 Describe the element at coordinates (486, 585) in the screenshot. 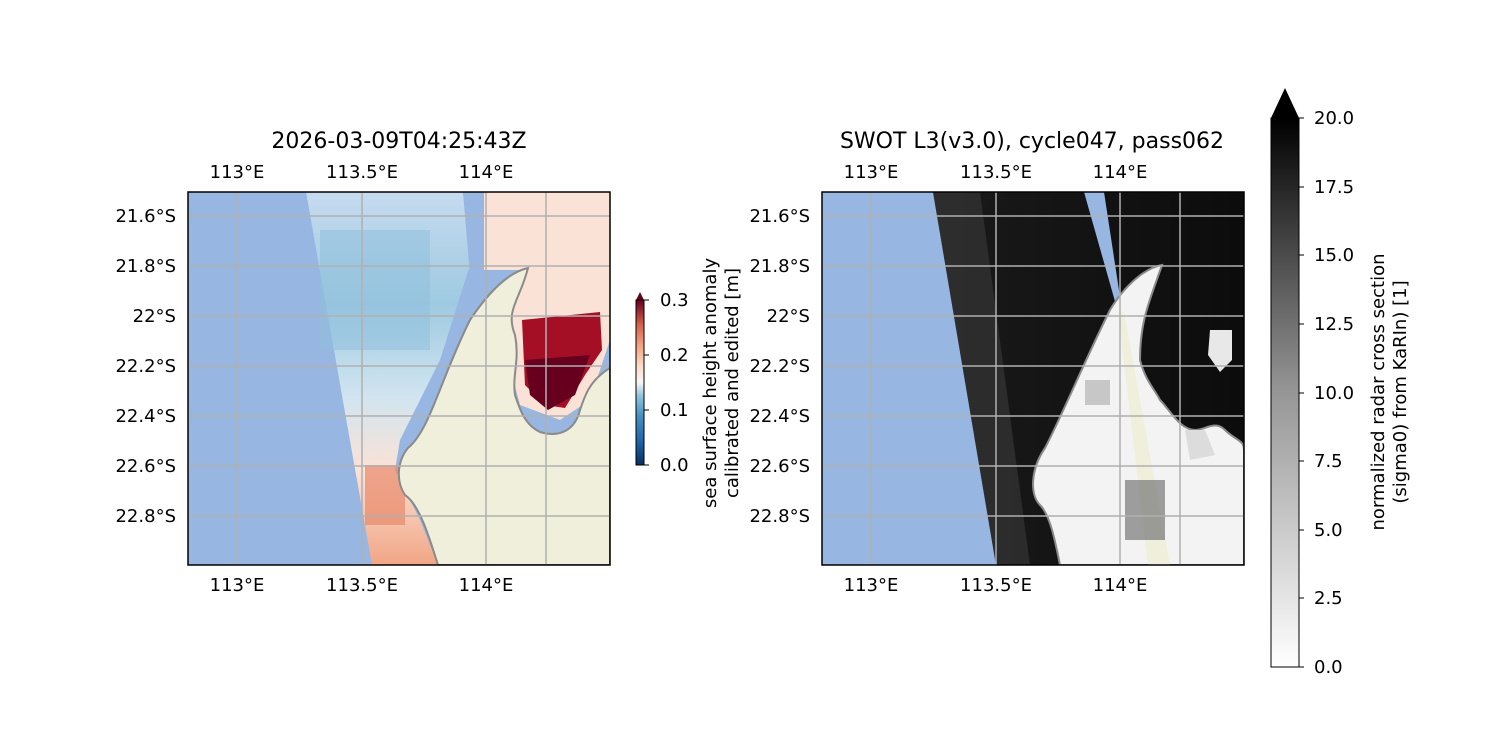

I see `left-lon-tick-bottom: 114°E` at that location.